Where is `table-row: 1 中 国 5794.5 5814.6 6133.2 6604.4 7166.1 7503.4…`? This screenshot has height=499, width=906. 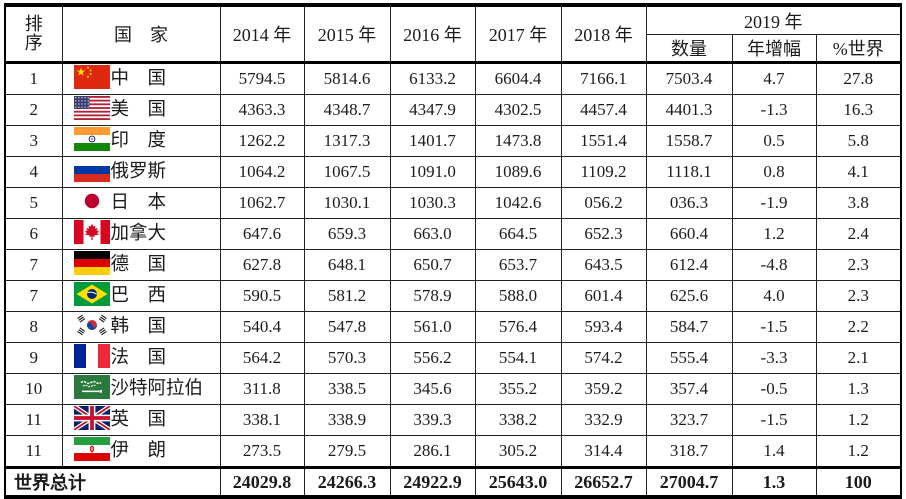
table-row: 1 中 国 5794.5 5814.6 6133.2 6604.4 7166.1 7503.4… is located at coordinates (453, 78).